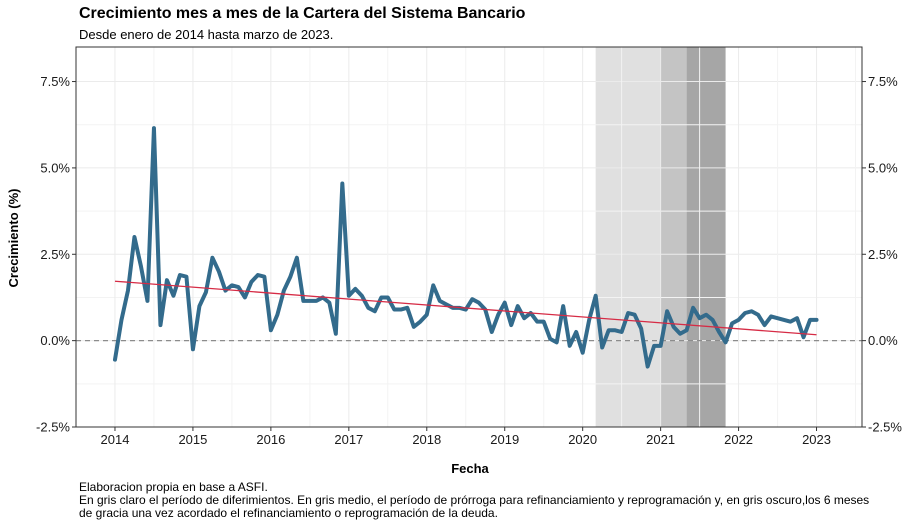  Describe the element at coordinates (885, 427) in the screenshot. I see `y-tick-label-right: -2.5%` at that location.